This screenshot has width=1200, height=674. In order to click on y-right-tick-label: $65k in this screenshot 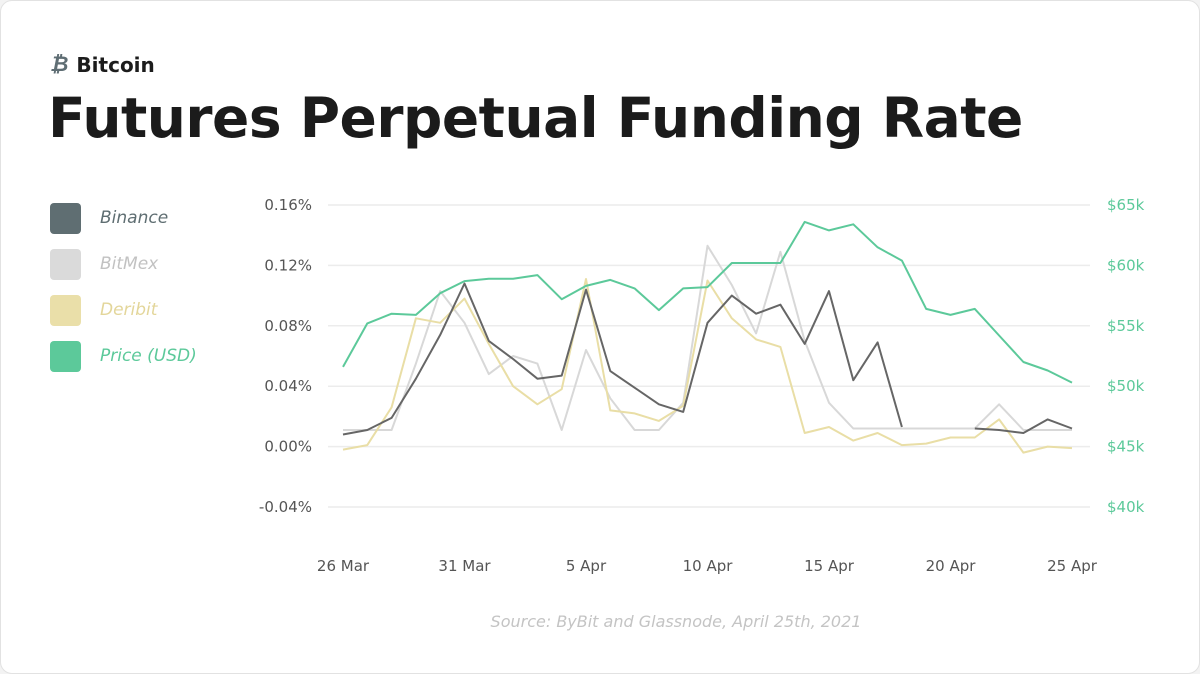, I will do `click(1126, 205)`.